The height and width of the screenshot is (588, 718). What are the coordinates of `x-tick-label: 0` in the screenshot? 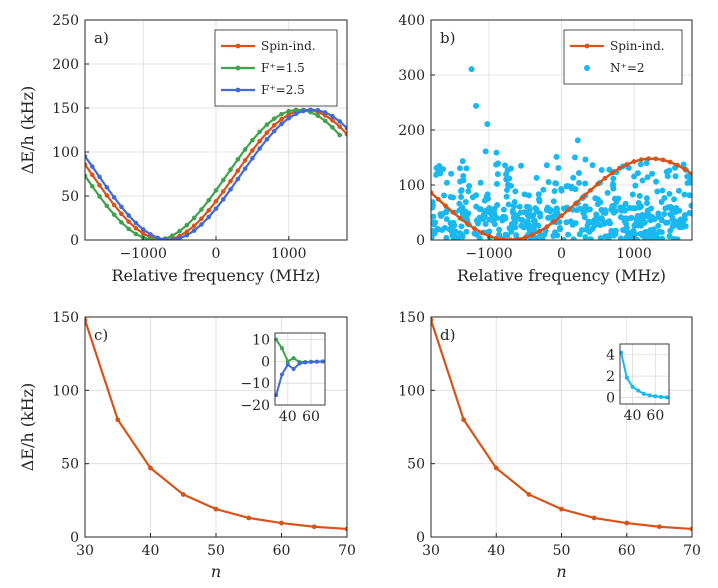 It's located at (561, 254).